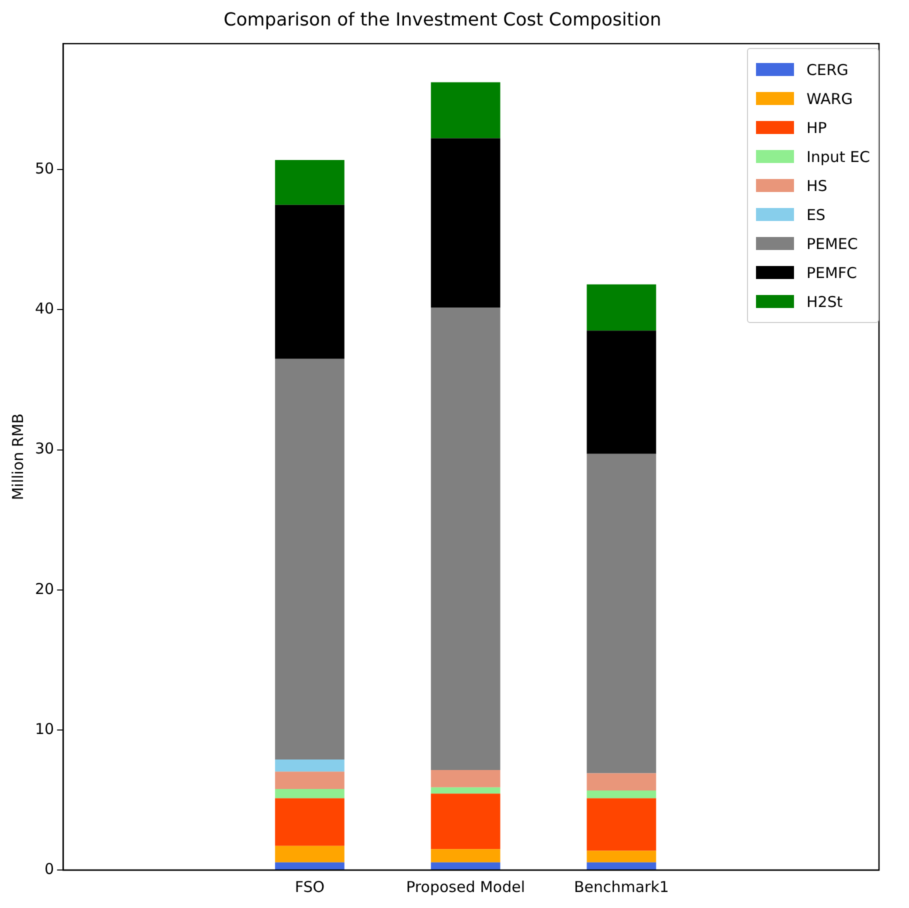 The image size is (909, 908). What do you see at coordinates (817, 185) in the screenshot?
I see `legend-label: HS` at bounding box center [817, 185].